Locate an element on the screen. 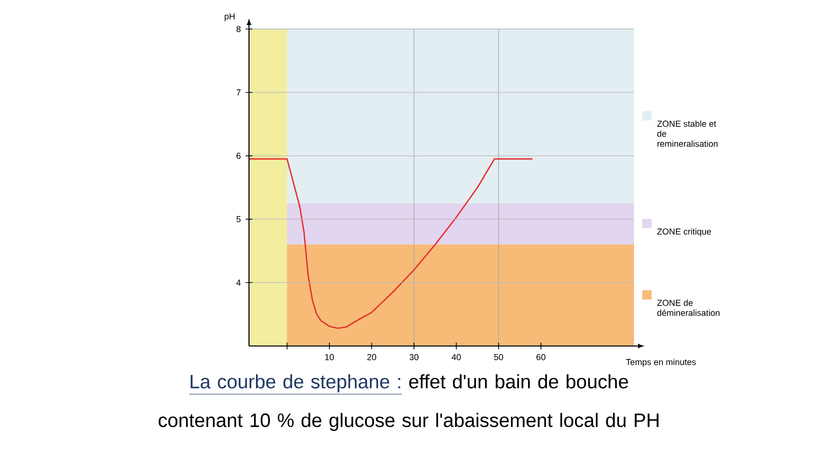 The image size is (819, 458). y-axis-title: pH is located at coordinates (229, 17).